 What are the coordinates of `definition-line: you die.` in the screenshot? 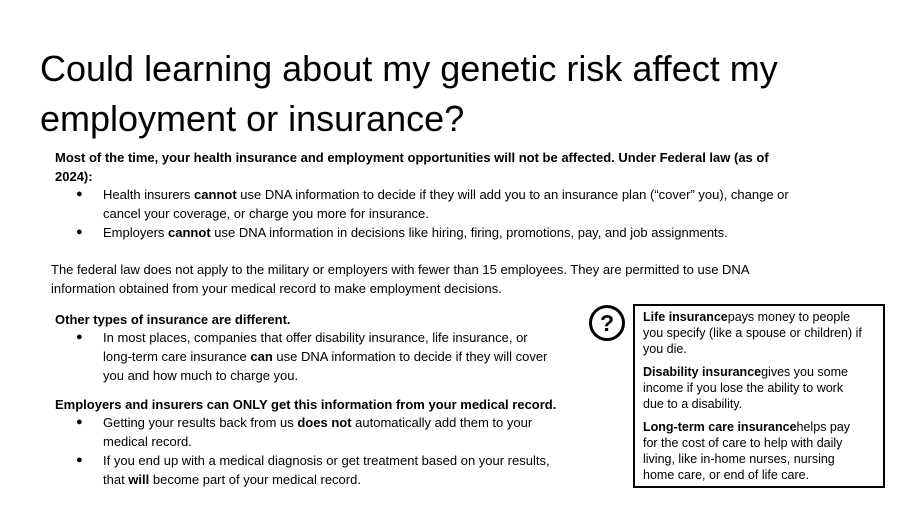 It's located at (665, 349).